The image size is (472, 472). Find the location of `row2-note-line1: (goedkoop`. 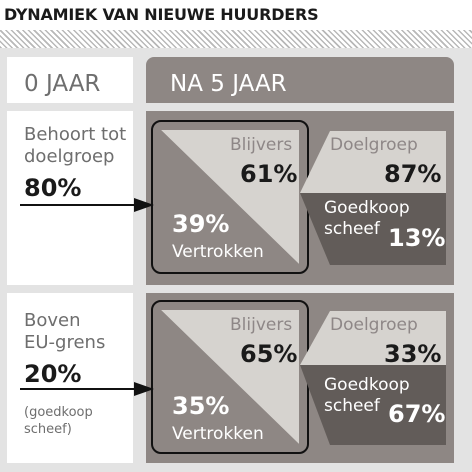

row2-note-line1: (goedkoop is located at coordinates (58, 412).